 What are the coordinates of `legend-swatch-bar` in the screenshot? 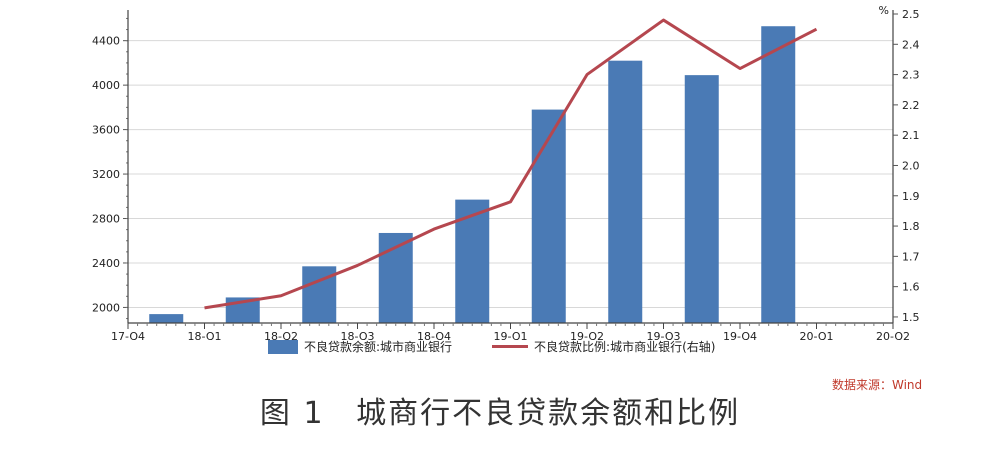 It's located at (283, 346).